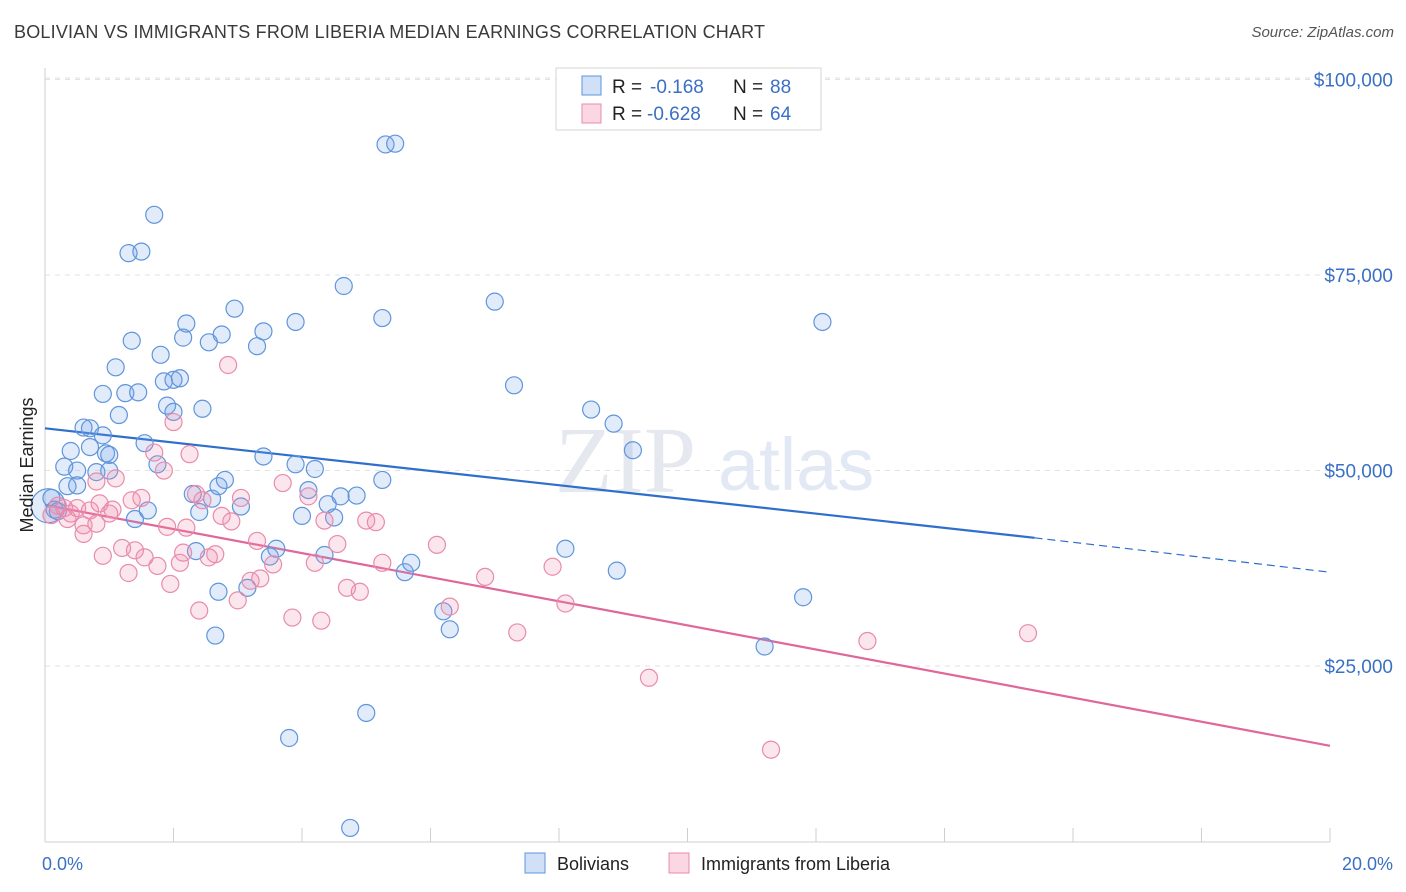  I want to click on legend-n-label-1: N =, so click(748, 87).